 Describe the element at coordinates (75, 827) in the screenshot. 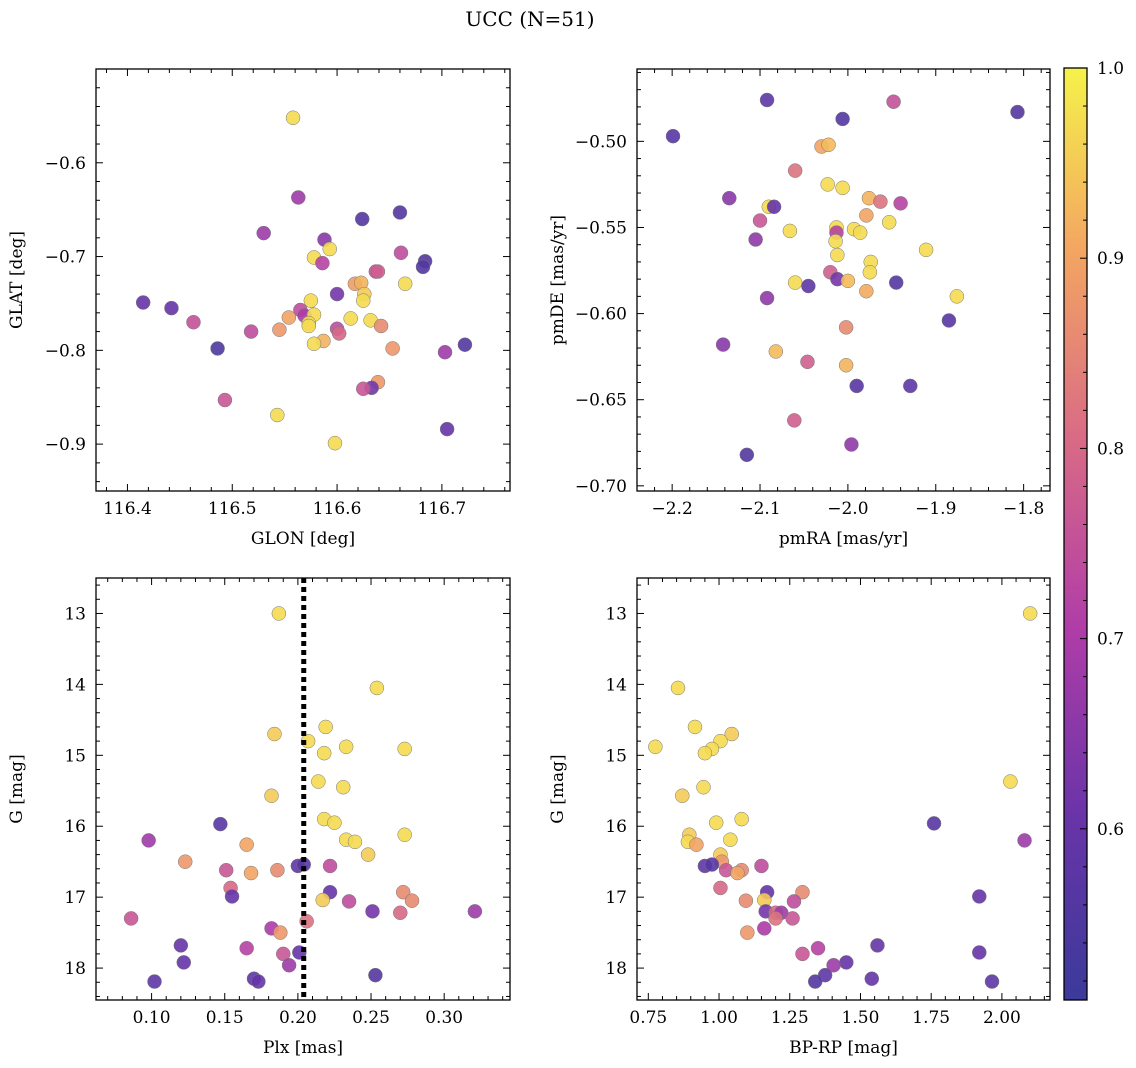

I see `y-tick-label: 16` at that location.